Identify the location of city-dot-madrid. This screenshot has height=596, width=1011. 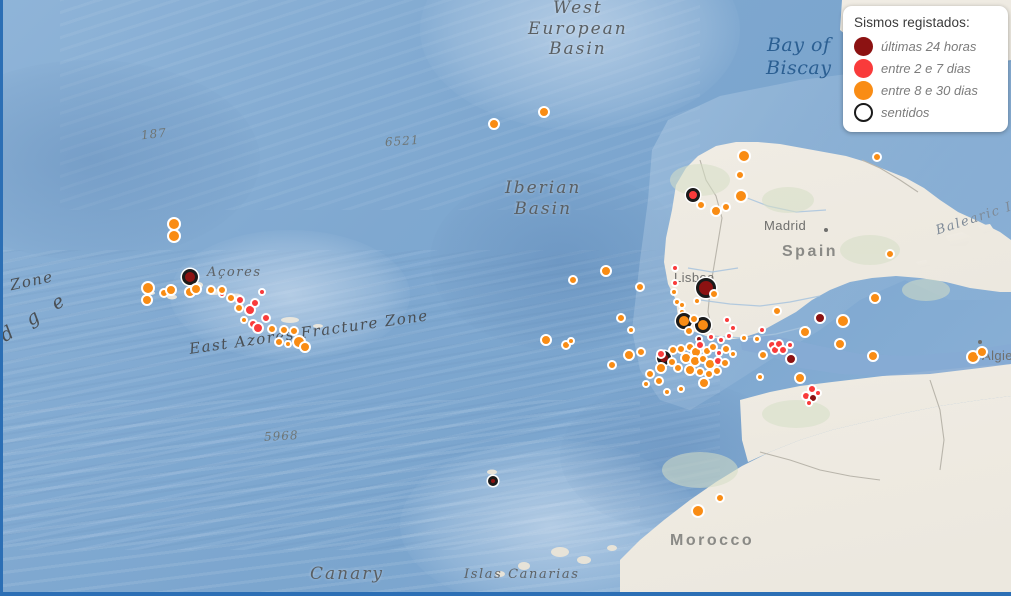
(826, 230).